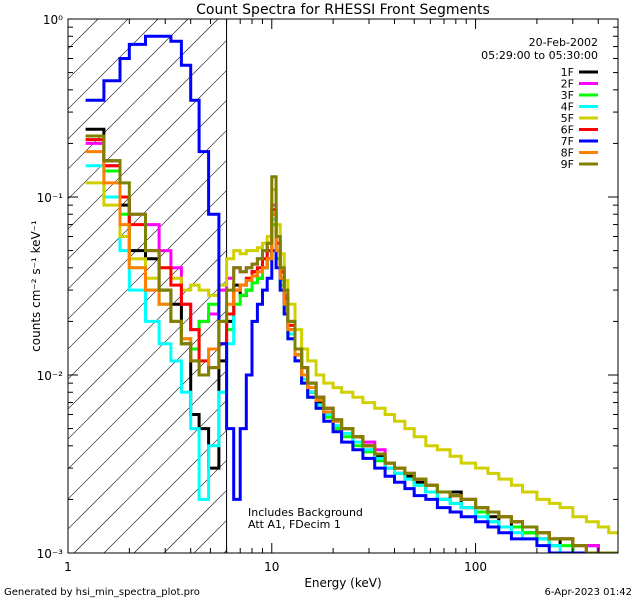 The image size is (640, 600). I want to click on time-range-label: 05:29:00 to 05:30:00, so click(539, 55).